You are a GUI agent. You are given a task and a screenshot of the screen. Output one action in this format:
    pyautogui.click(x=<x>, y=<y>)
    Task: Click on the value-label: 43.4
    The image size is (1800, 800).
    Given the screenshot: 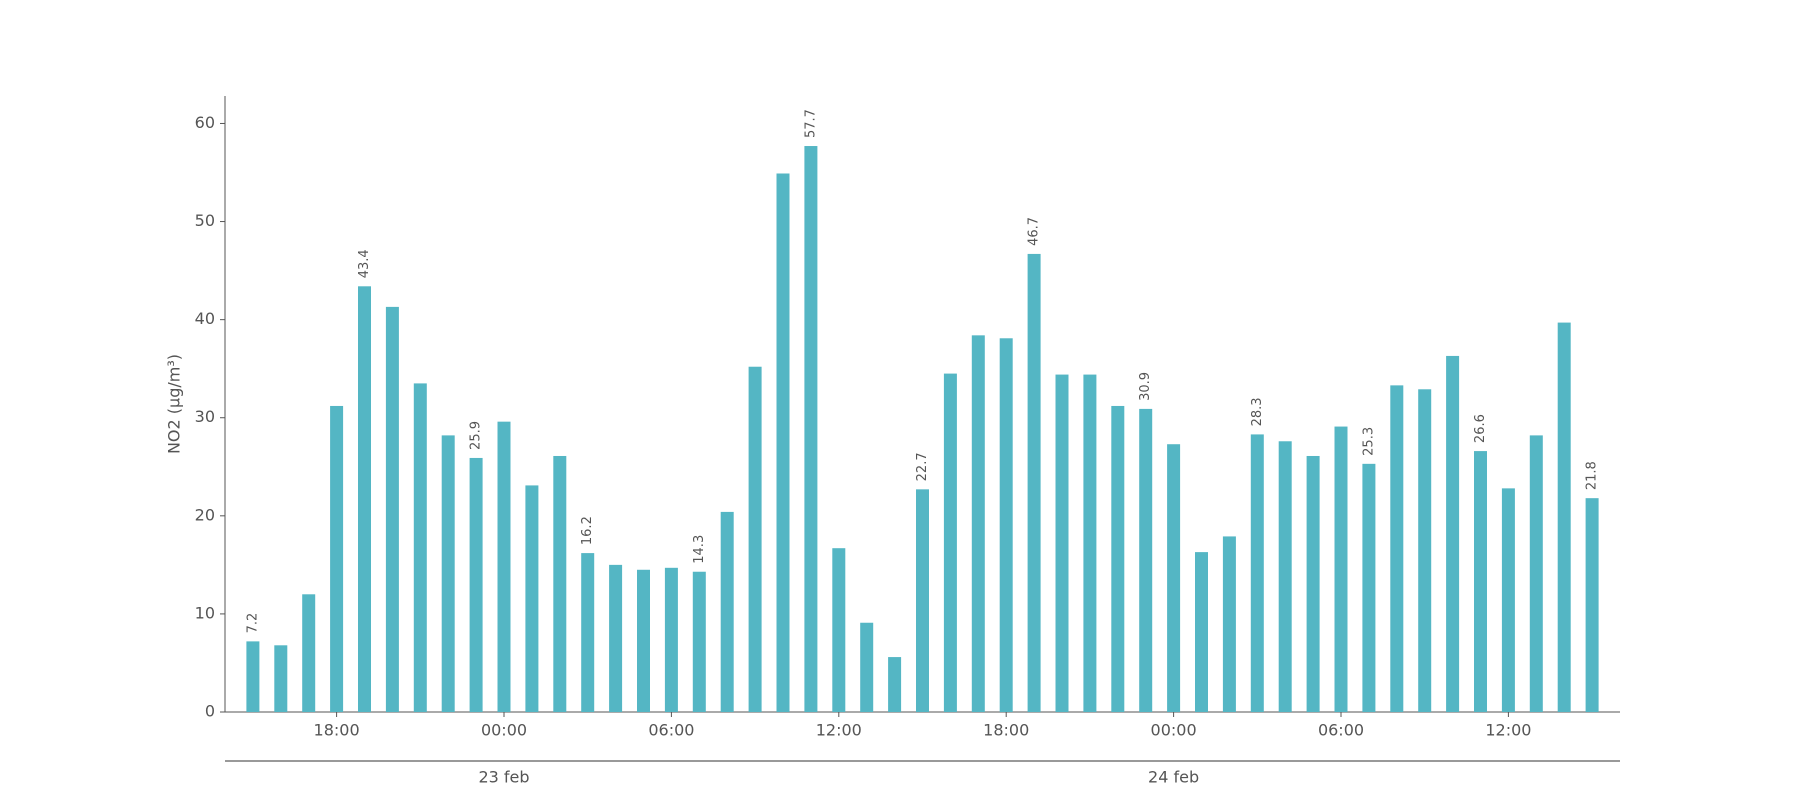 What is the action you would take?
    pyautogui.click(x=364, y=263)
    